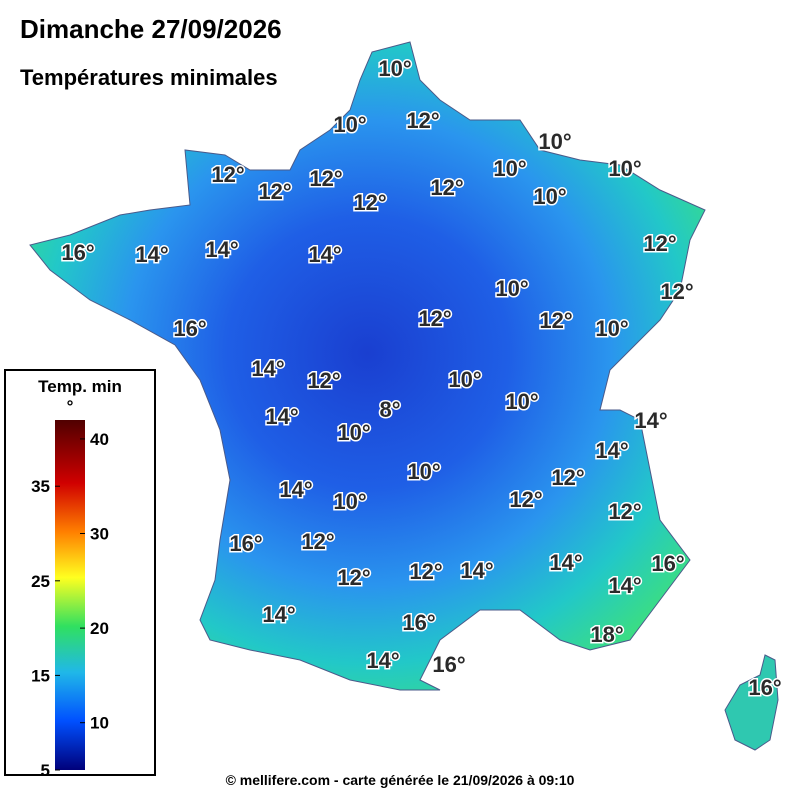  I want to click on map-subtitle: Températures minimales, so click(149, 77).